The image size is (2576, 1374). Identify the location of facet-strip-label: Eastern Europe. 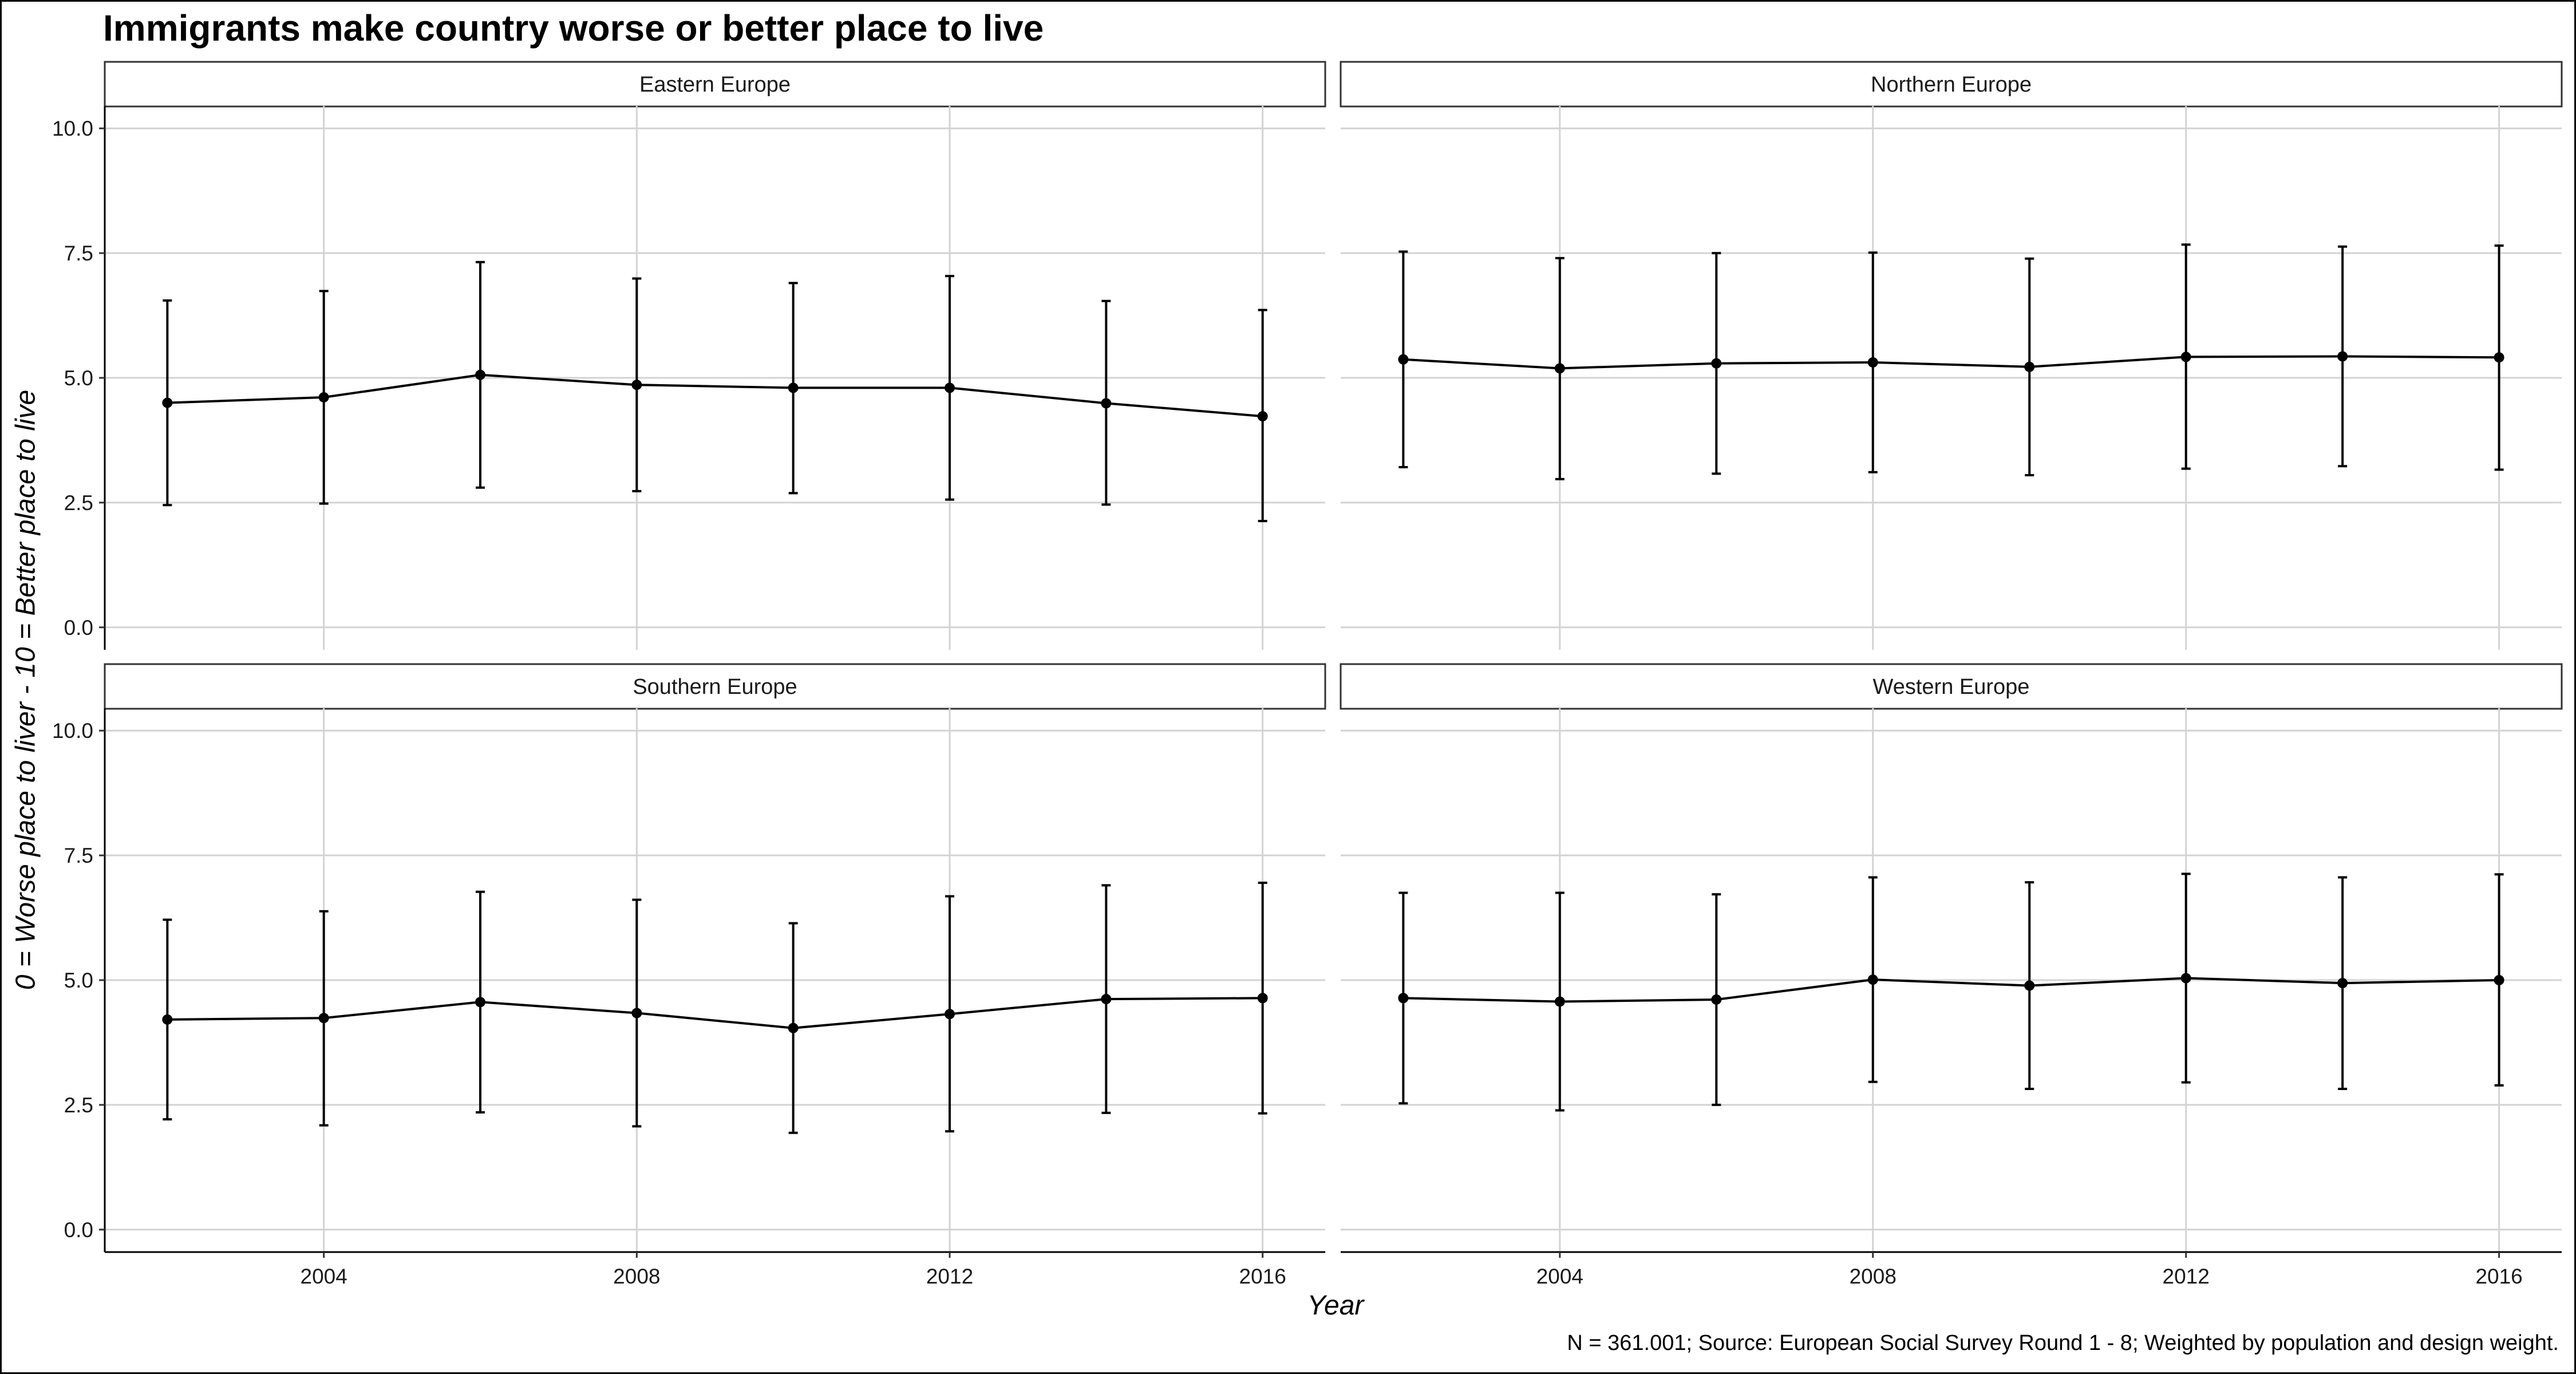
(715, 85).